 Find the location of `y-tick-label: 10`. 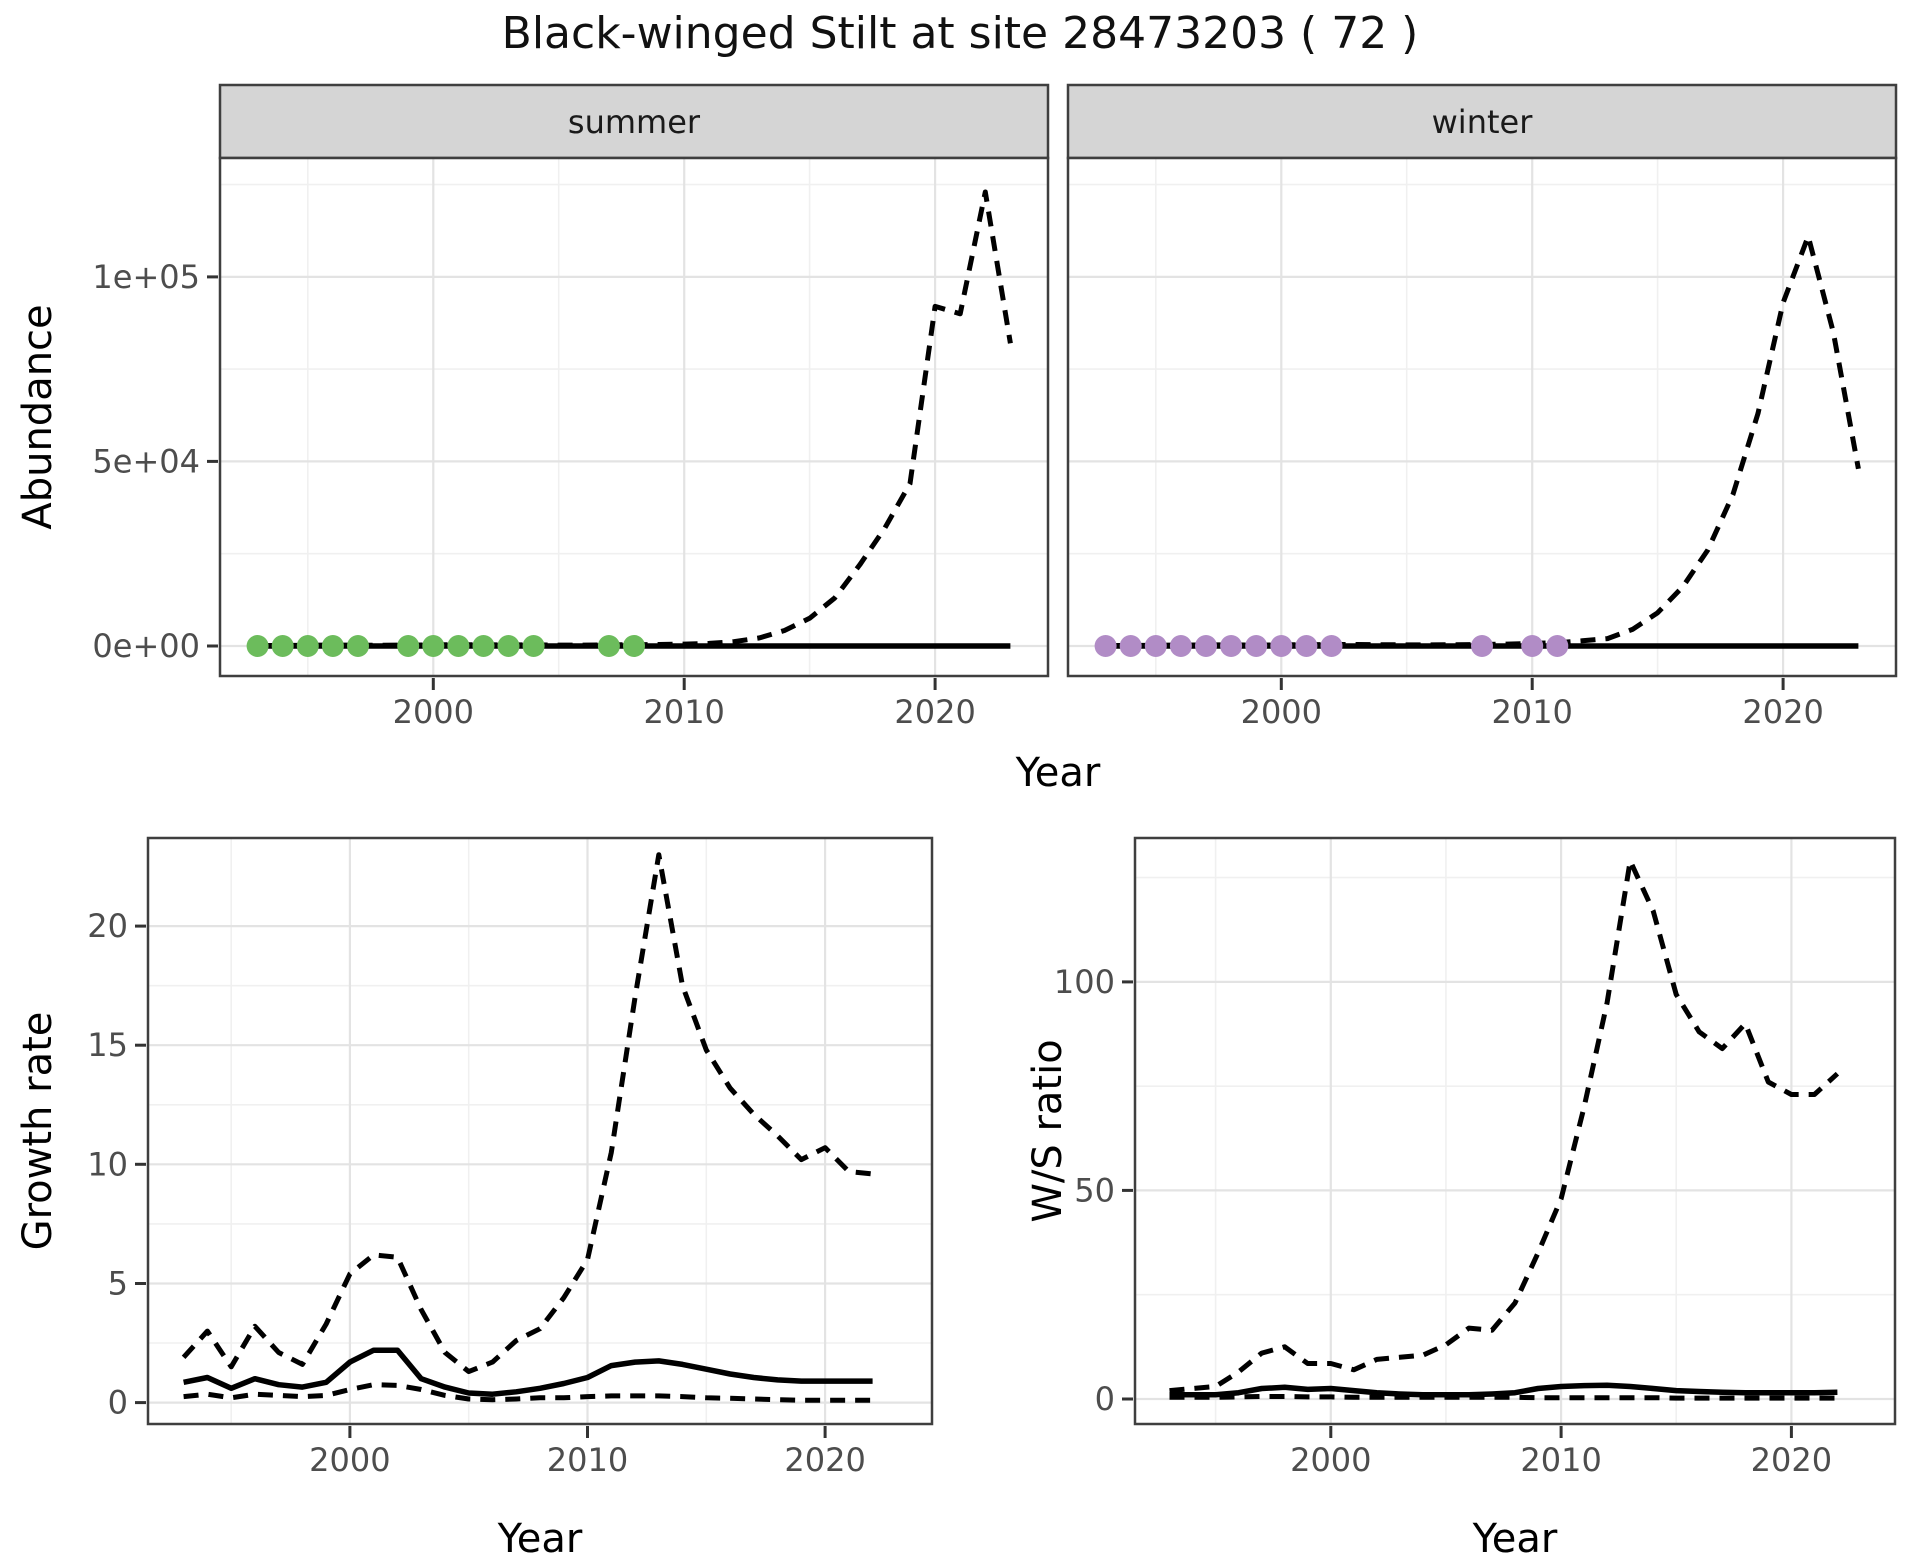

y-tick-label: 10 is located at coordinates (107, 1164).